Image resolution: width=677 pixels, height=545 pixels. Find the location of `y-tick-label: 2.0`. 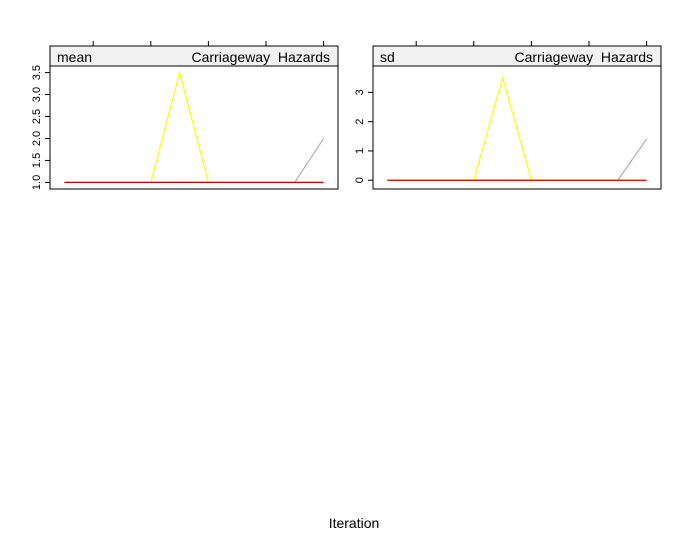

y-tick-label: 2.0 is located at coordinates (37, 138).